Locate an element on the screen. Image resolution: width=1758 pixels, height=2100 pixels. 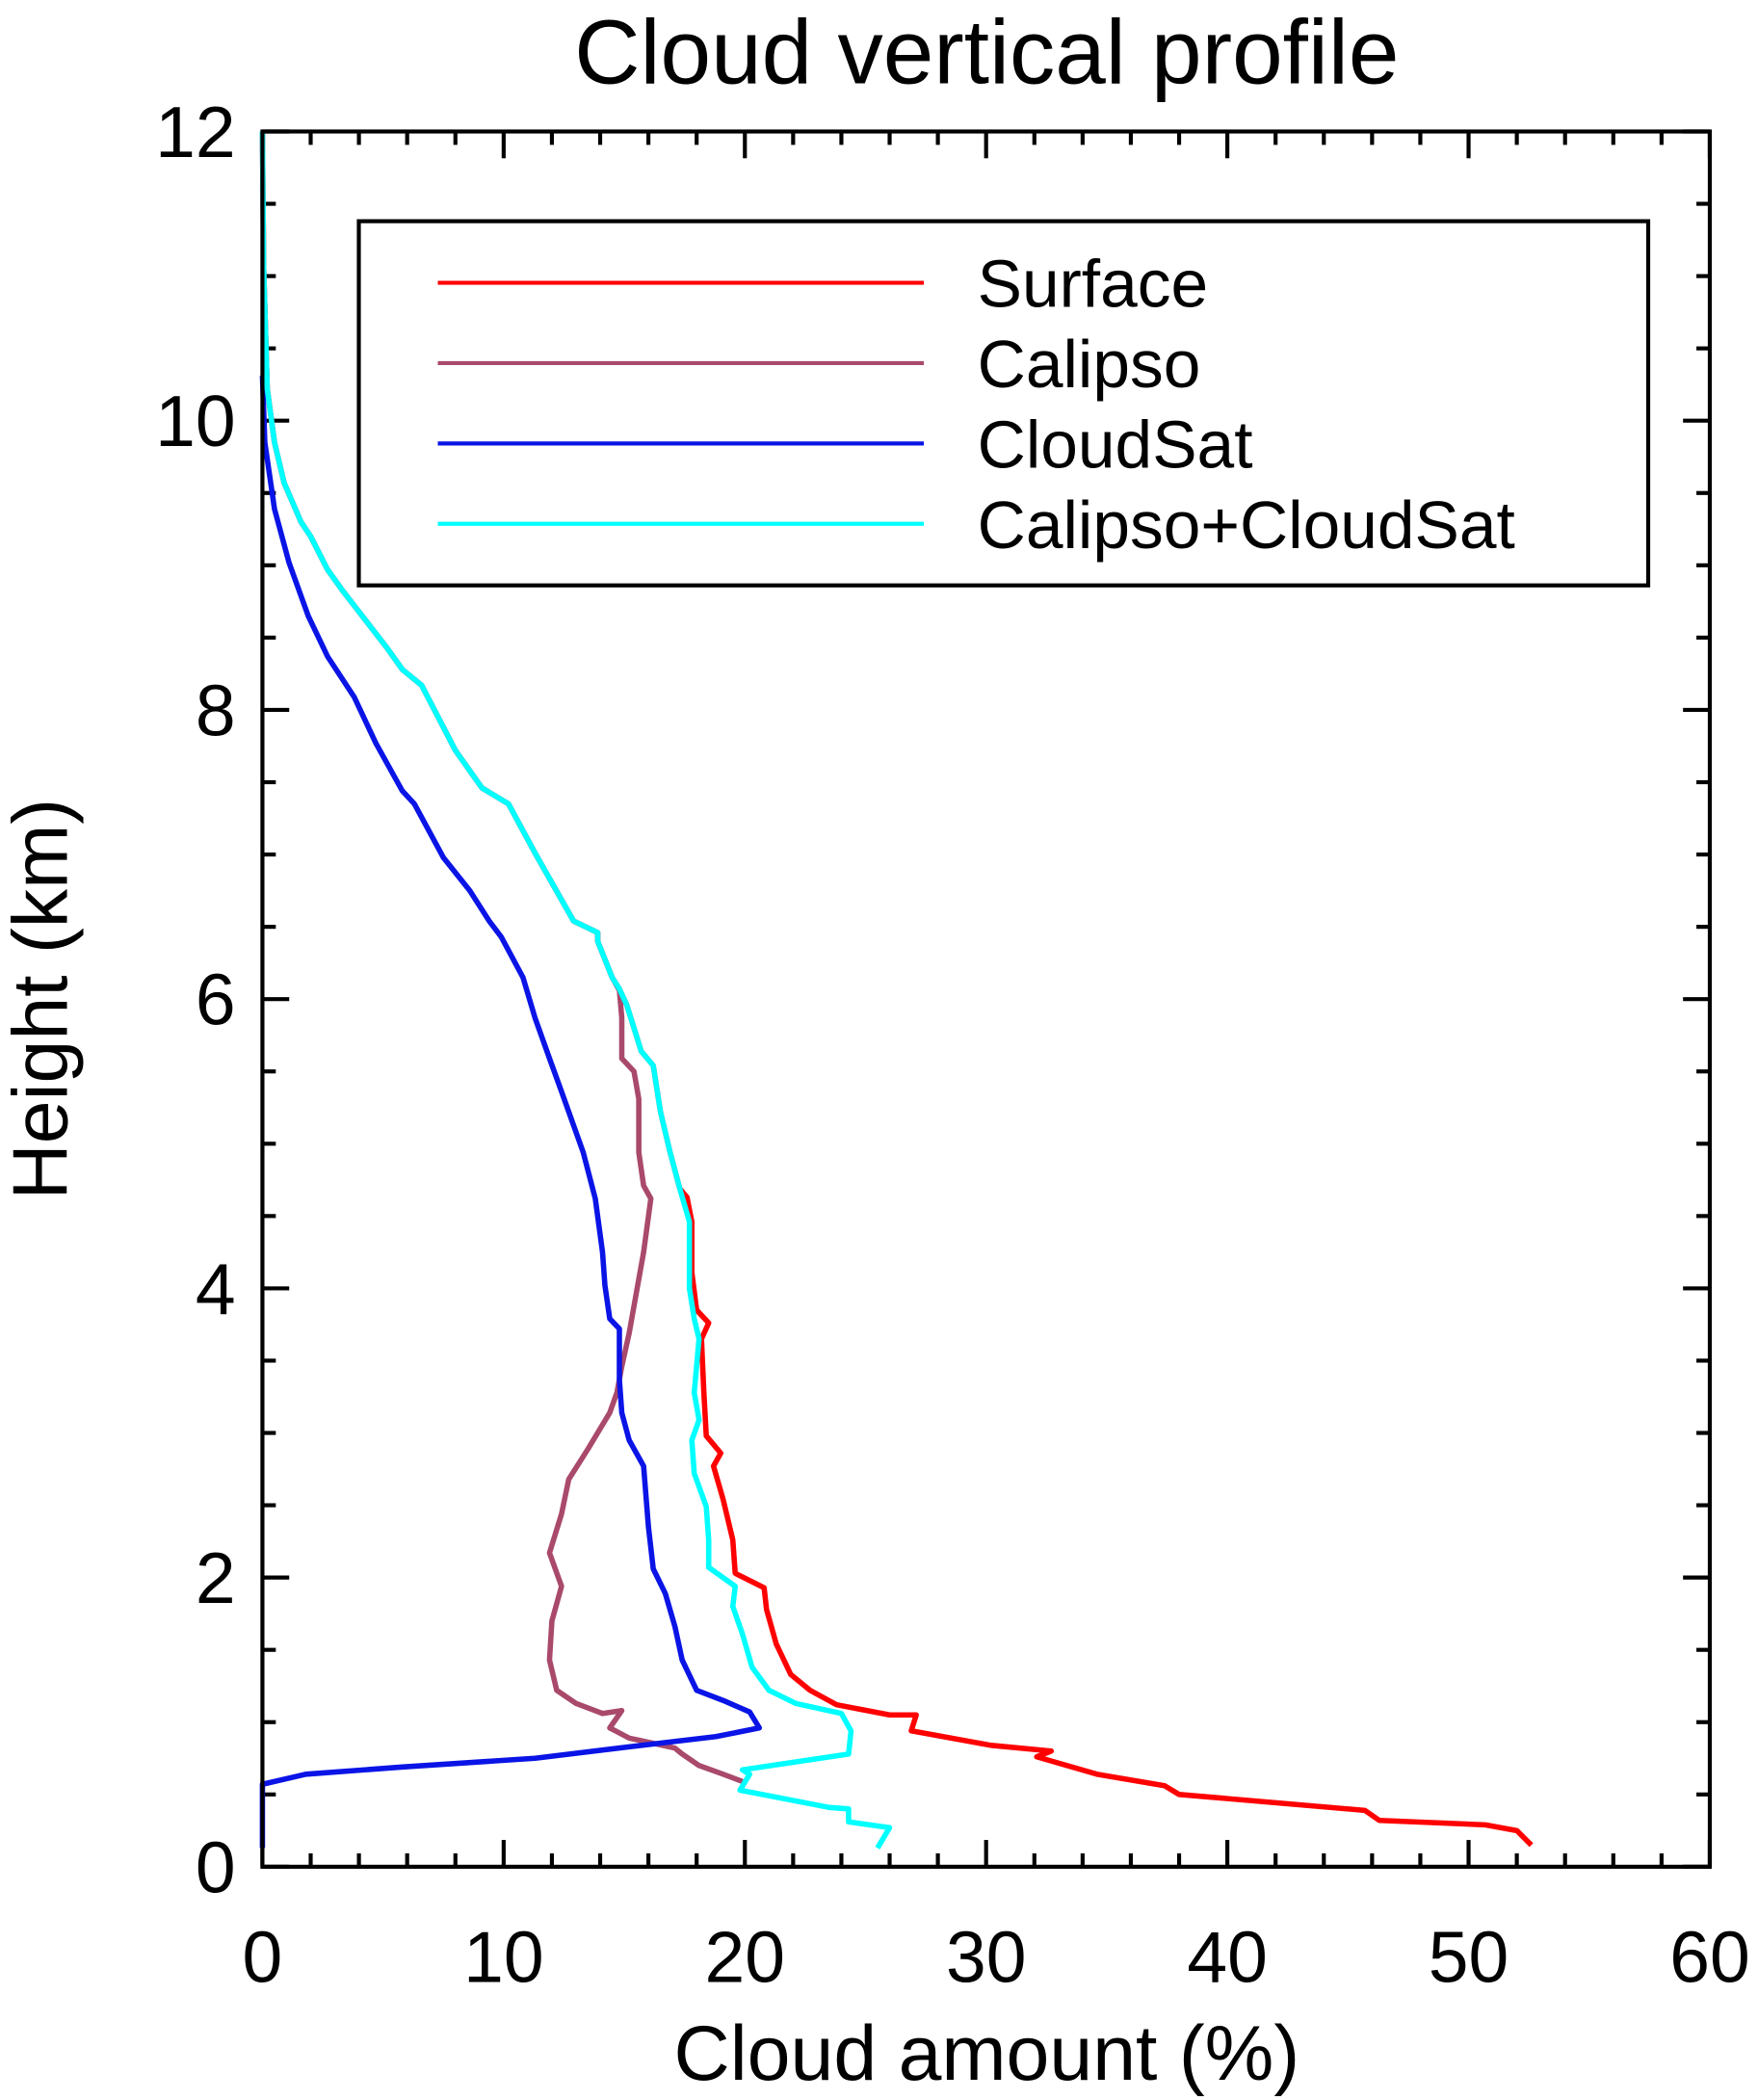
legend-label: Surface is located at coordinates (1093, 284).